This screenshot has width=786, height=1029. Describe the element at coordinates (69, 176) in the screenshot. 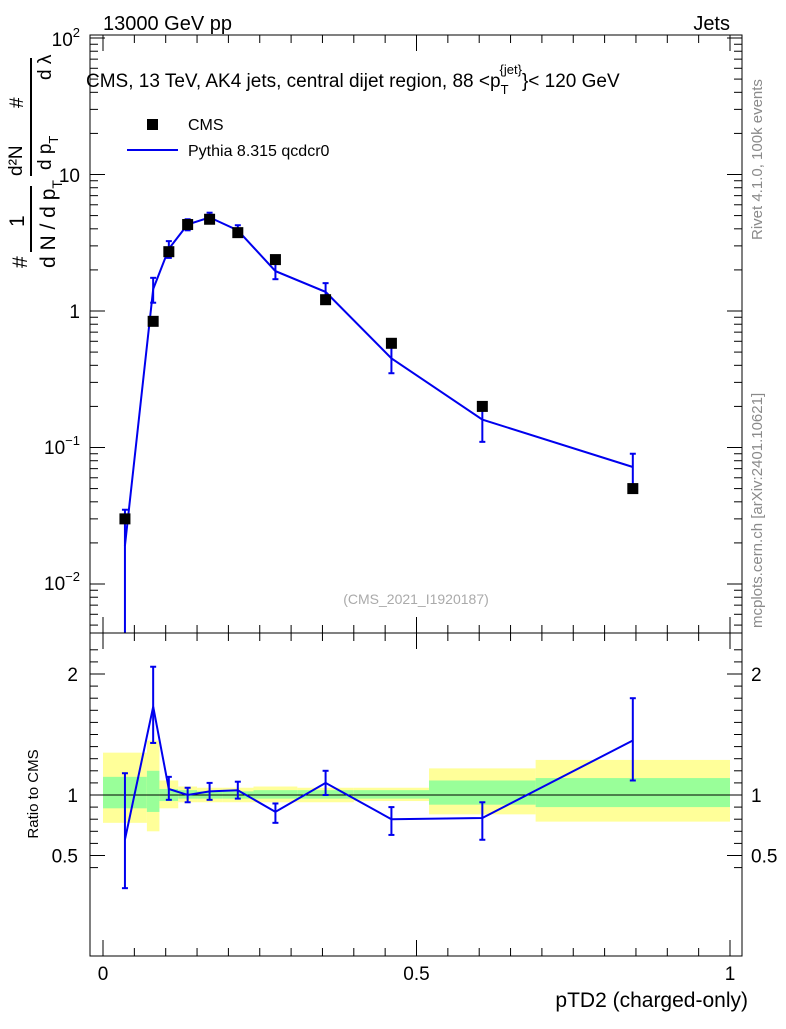

I see `y-tick-label-10: 10` at that location.